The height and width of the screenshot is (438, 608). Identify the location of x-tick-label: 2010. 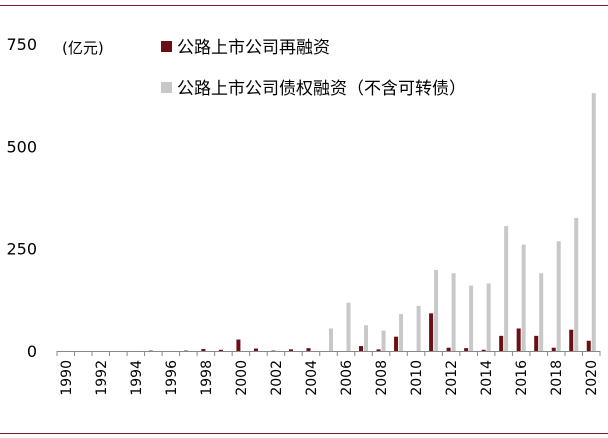
(417, 378).